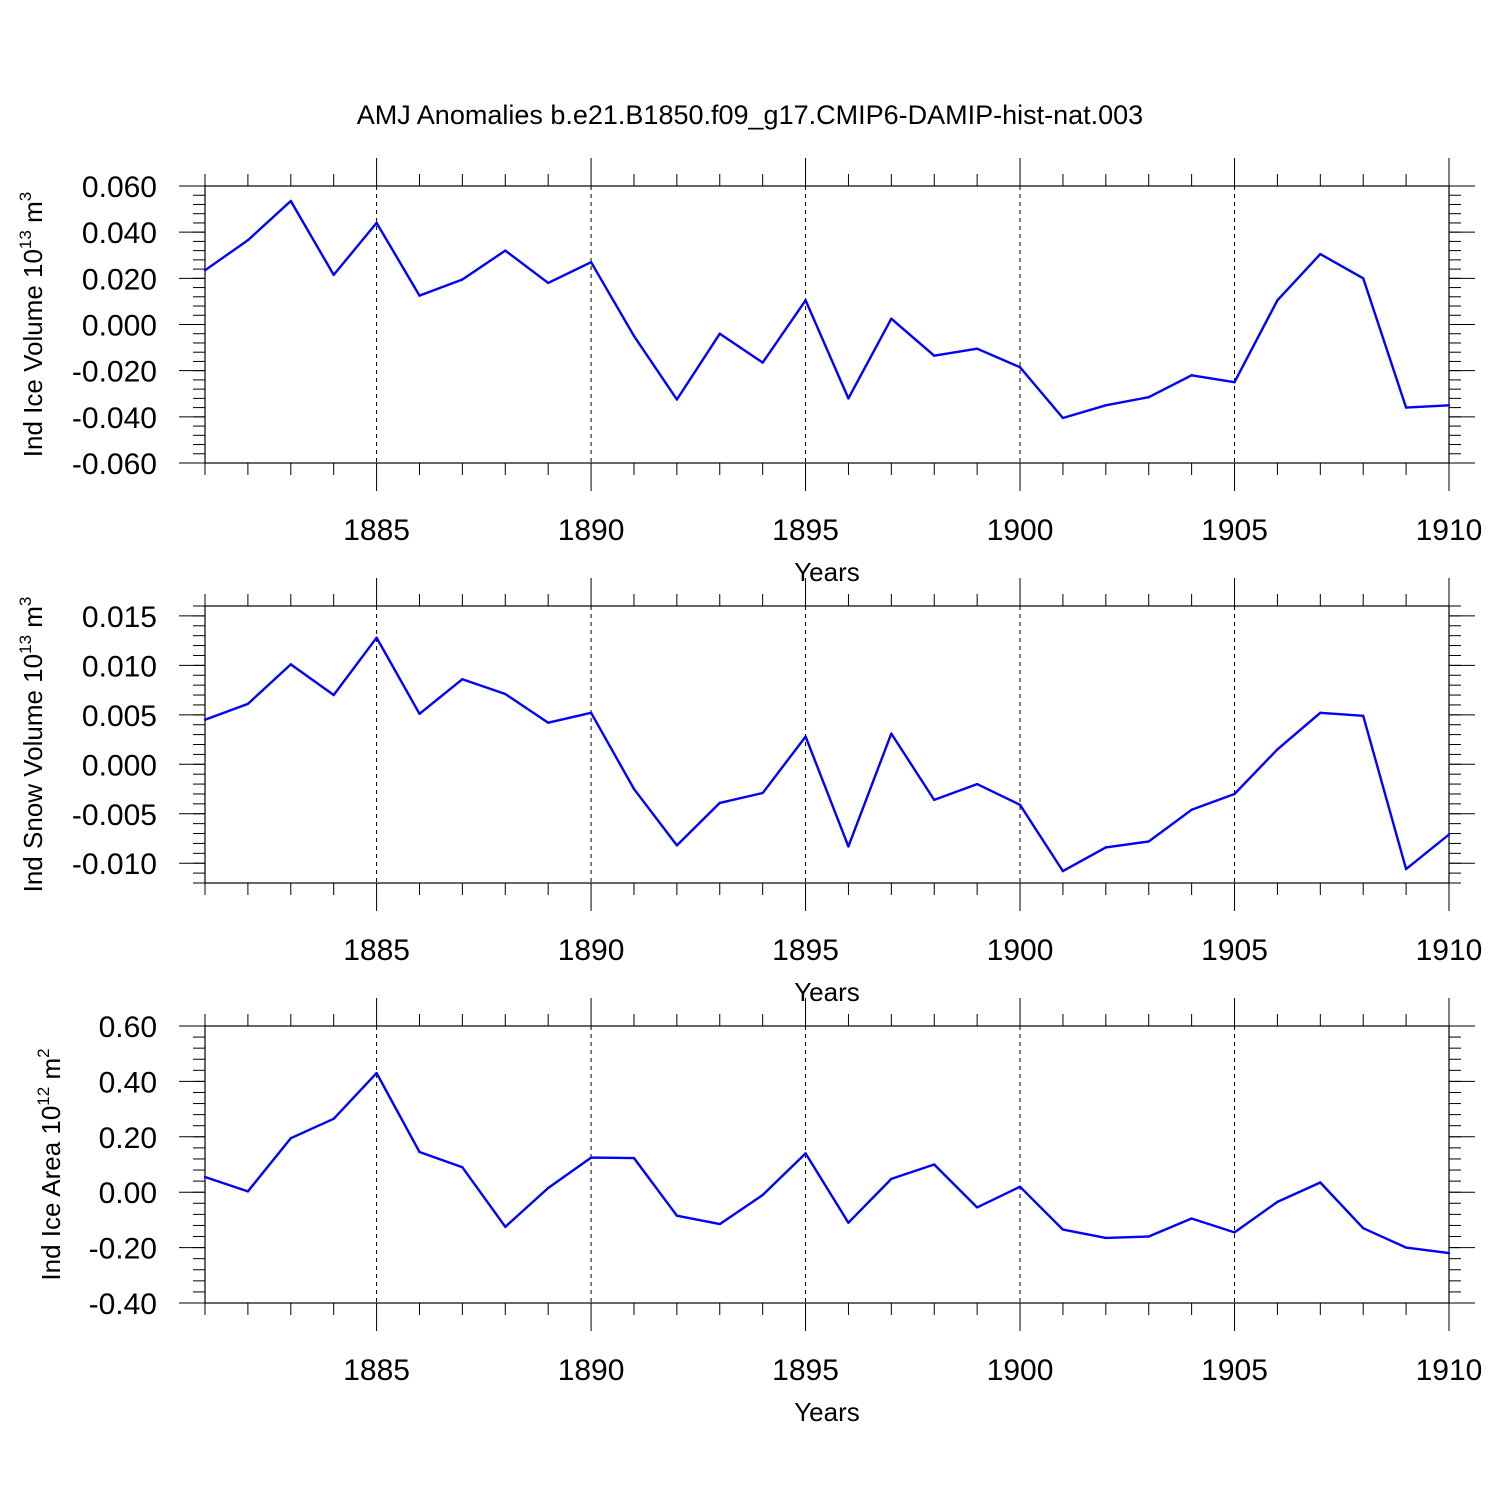  I want to click on y-tick-label: -0.060, so click(114, 464).